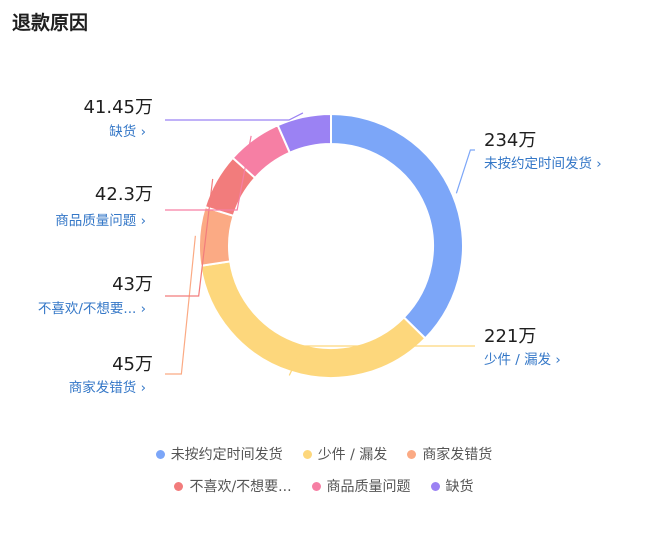 This screenshot has height=533, width=648. I want to click on slice-value-label: 41.45万, so click(118, 107).